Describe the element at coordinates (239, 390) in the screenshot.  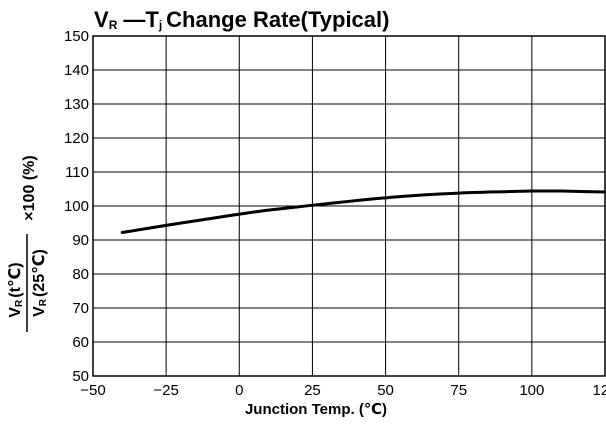
I see `x-tick-label: 0` at that location.